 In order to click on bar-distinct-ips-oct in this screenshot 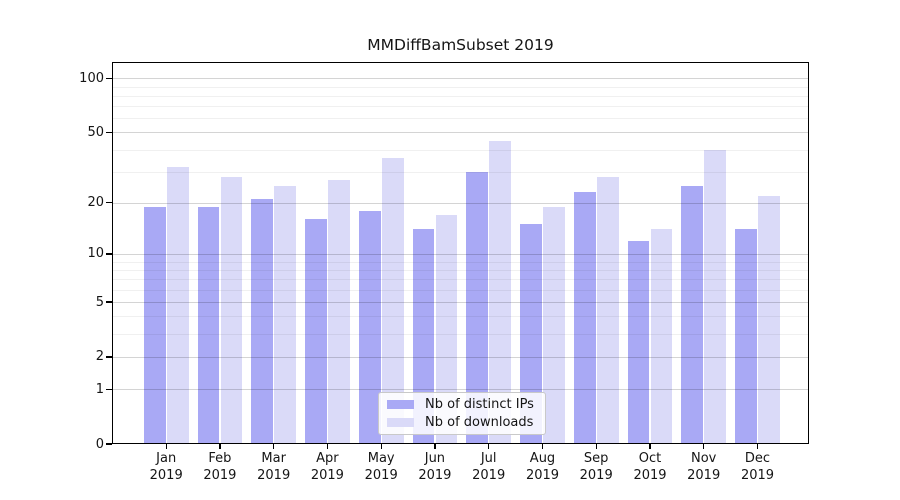, I will do `click(638, 342)`.